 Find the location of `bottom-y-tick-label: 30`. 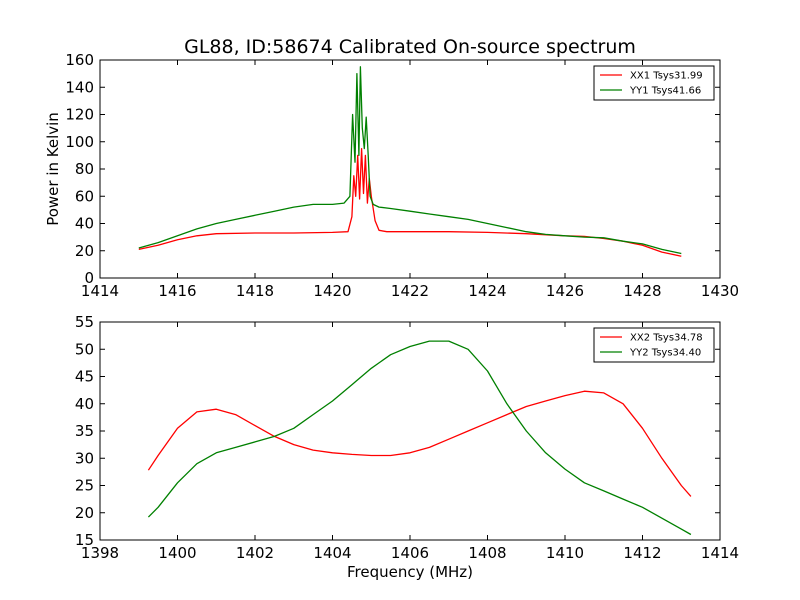

bottom-y-tick-label: 30 is located at coordinates (84, 458).